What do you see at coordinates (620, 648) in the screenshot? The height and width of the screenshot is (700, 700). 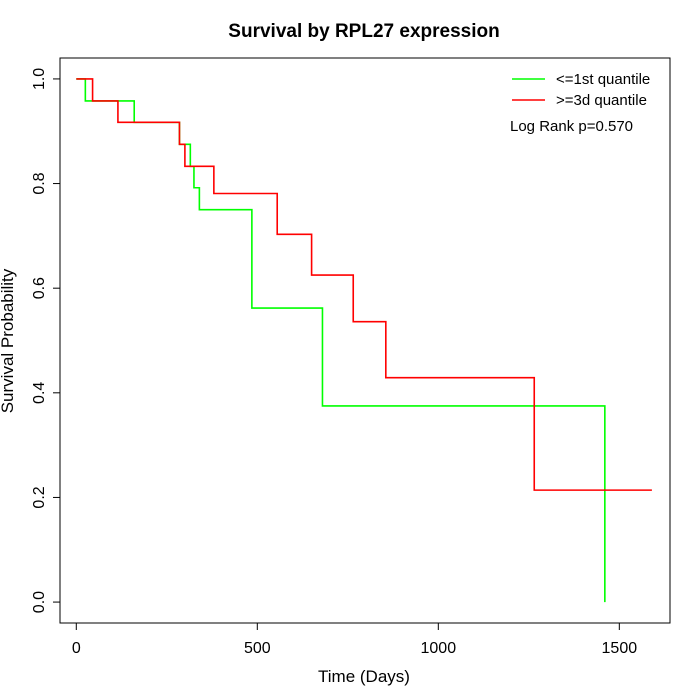 I see `x-tick-label: 1500` at bounding box center [620, 648].